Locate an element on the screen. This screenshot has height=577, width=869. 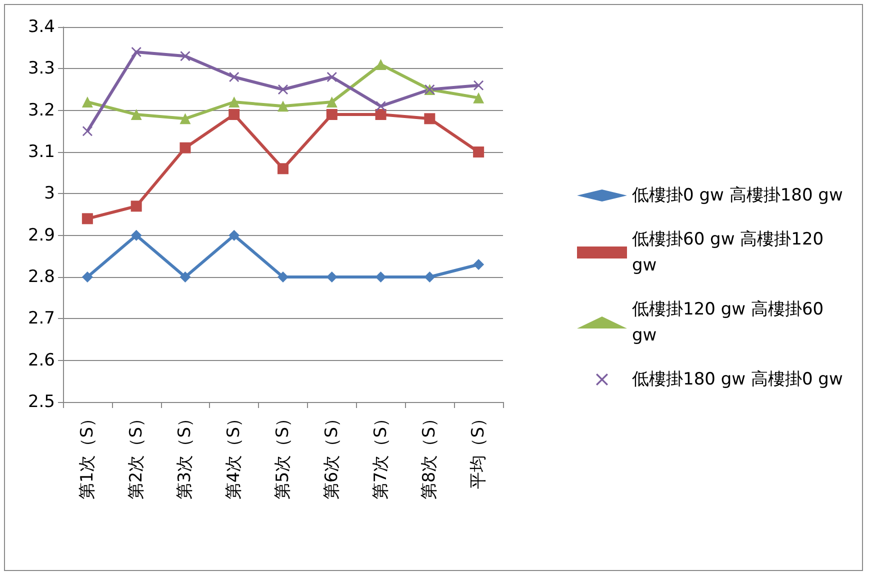
y-tick-label: 3.4 is located at coordinates (41, 27).